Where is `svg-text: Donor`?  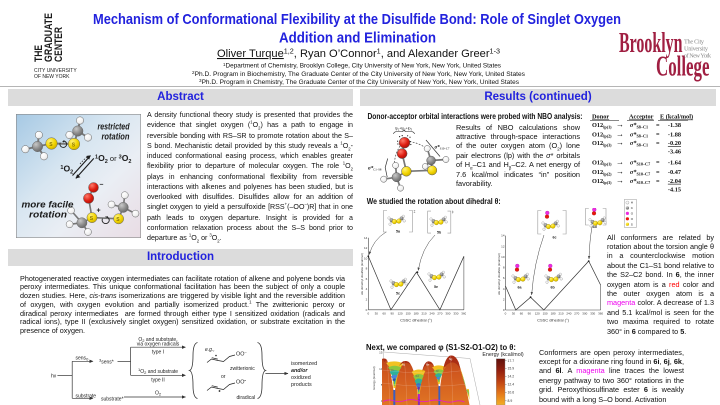 svg-text: Donor is located at coordinates (600, 117).